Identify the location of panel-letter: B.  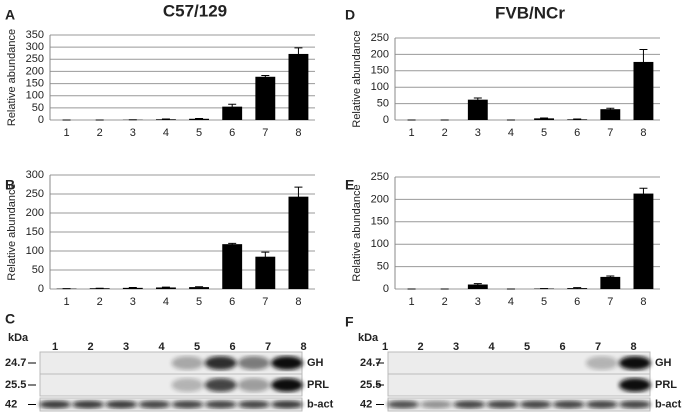
(10, 185).